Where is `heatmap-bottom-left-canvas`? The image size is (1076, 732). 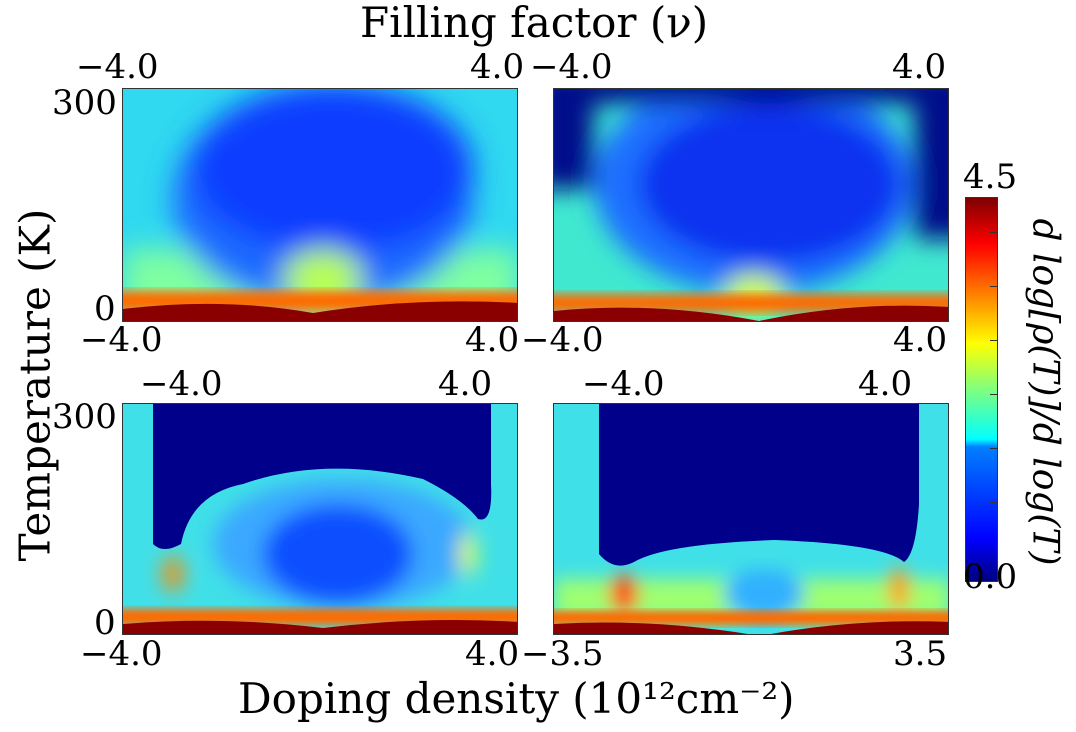
heatmap-bottom-left-canvas is located at coordinates (320, 519).